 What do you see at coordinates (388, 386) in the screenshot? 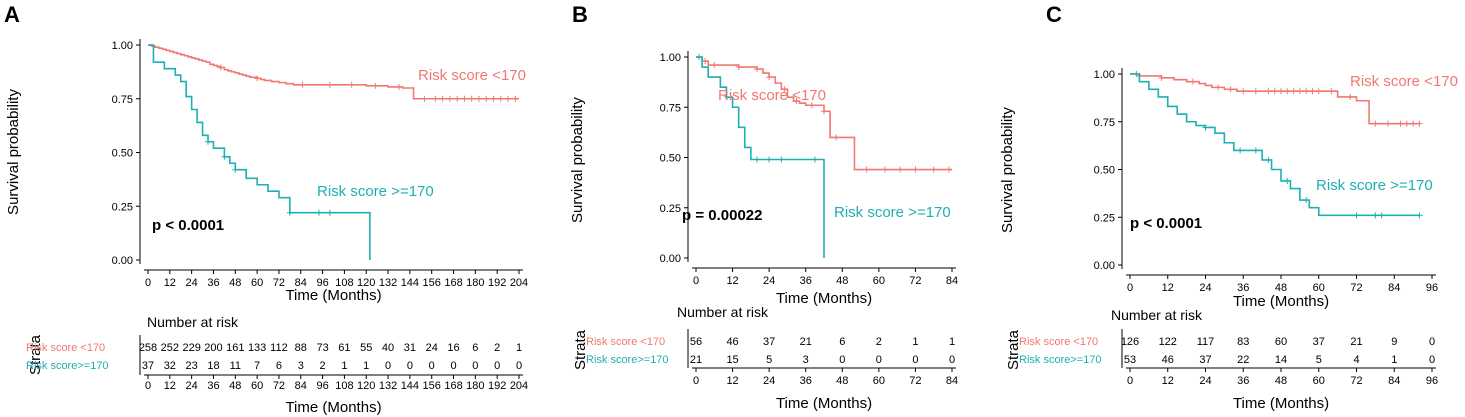
I see `risk-x-tick-label: 132` at bounding box center [388, 386].